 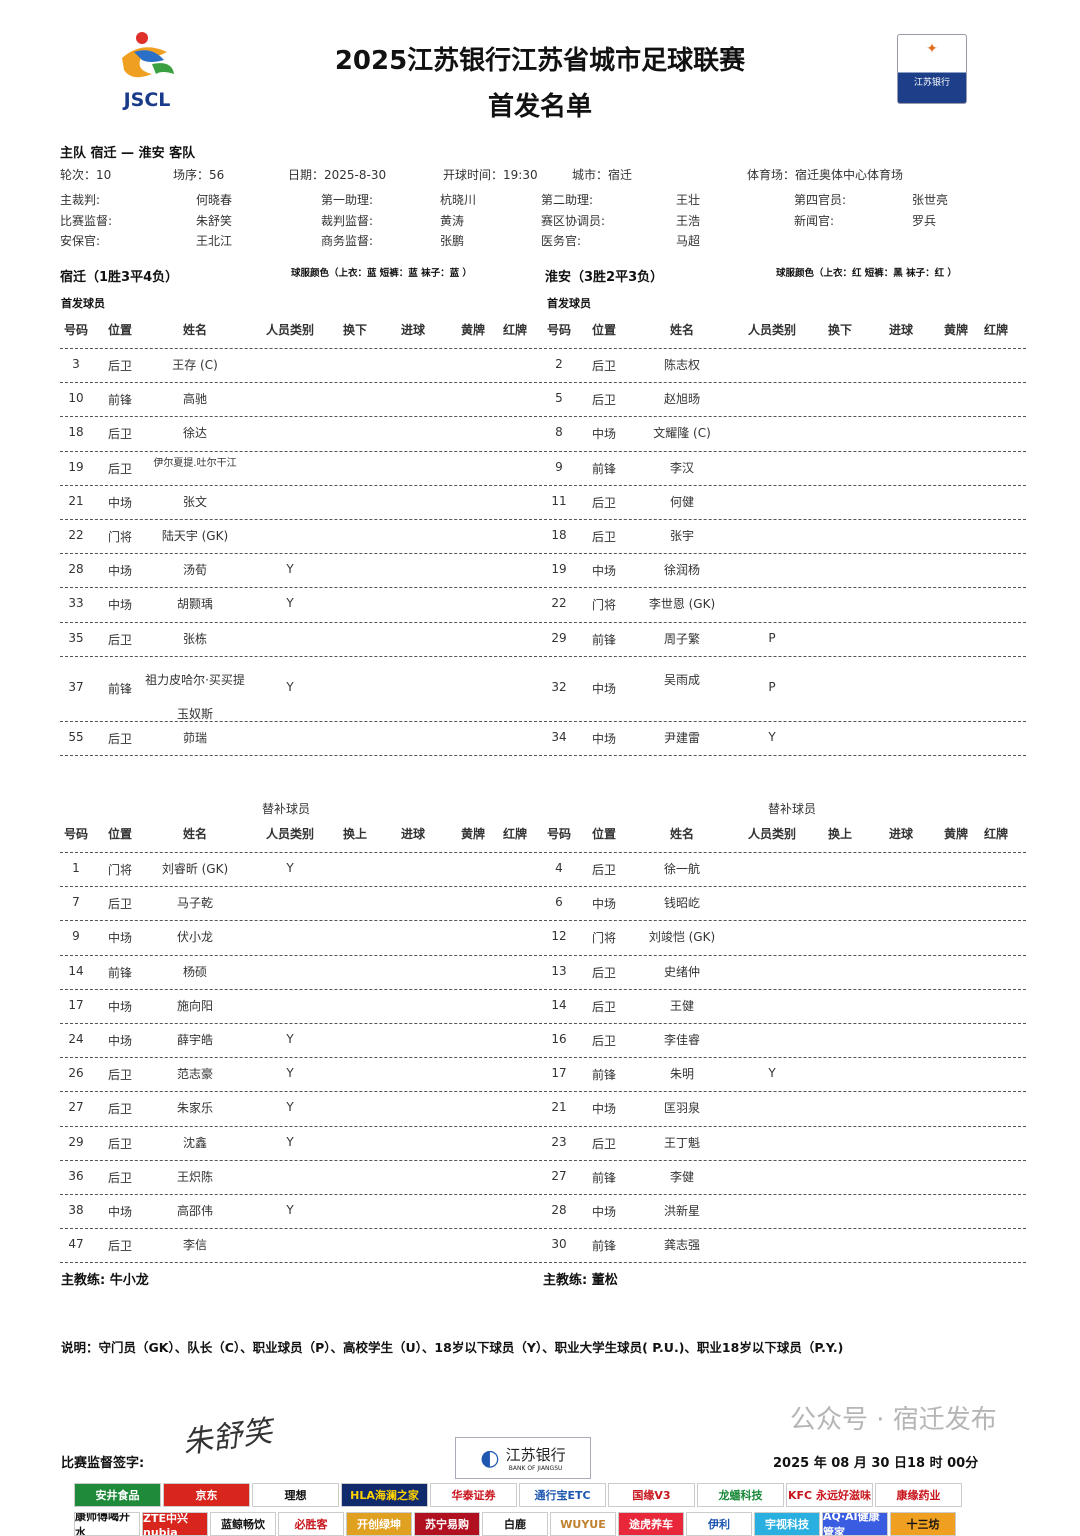 I want to click on player-number: 26, so click(x=76, y=1073).